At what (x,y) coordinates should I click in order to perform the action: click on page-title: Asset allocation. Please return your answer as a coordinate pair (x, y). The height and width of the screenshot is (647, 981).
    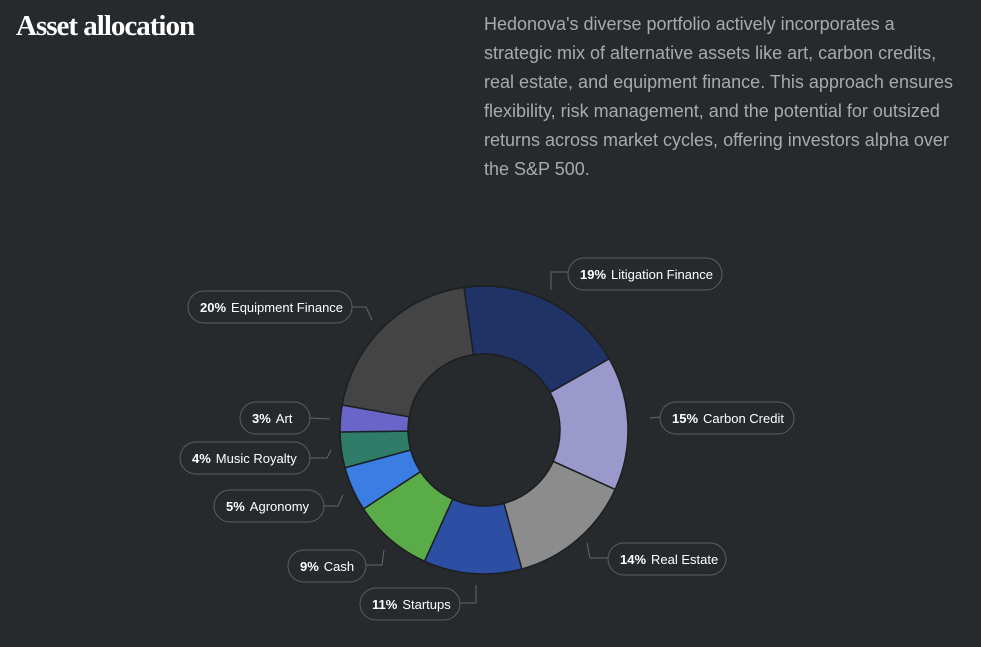
    Looking at the image, I should click on (105, 26).